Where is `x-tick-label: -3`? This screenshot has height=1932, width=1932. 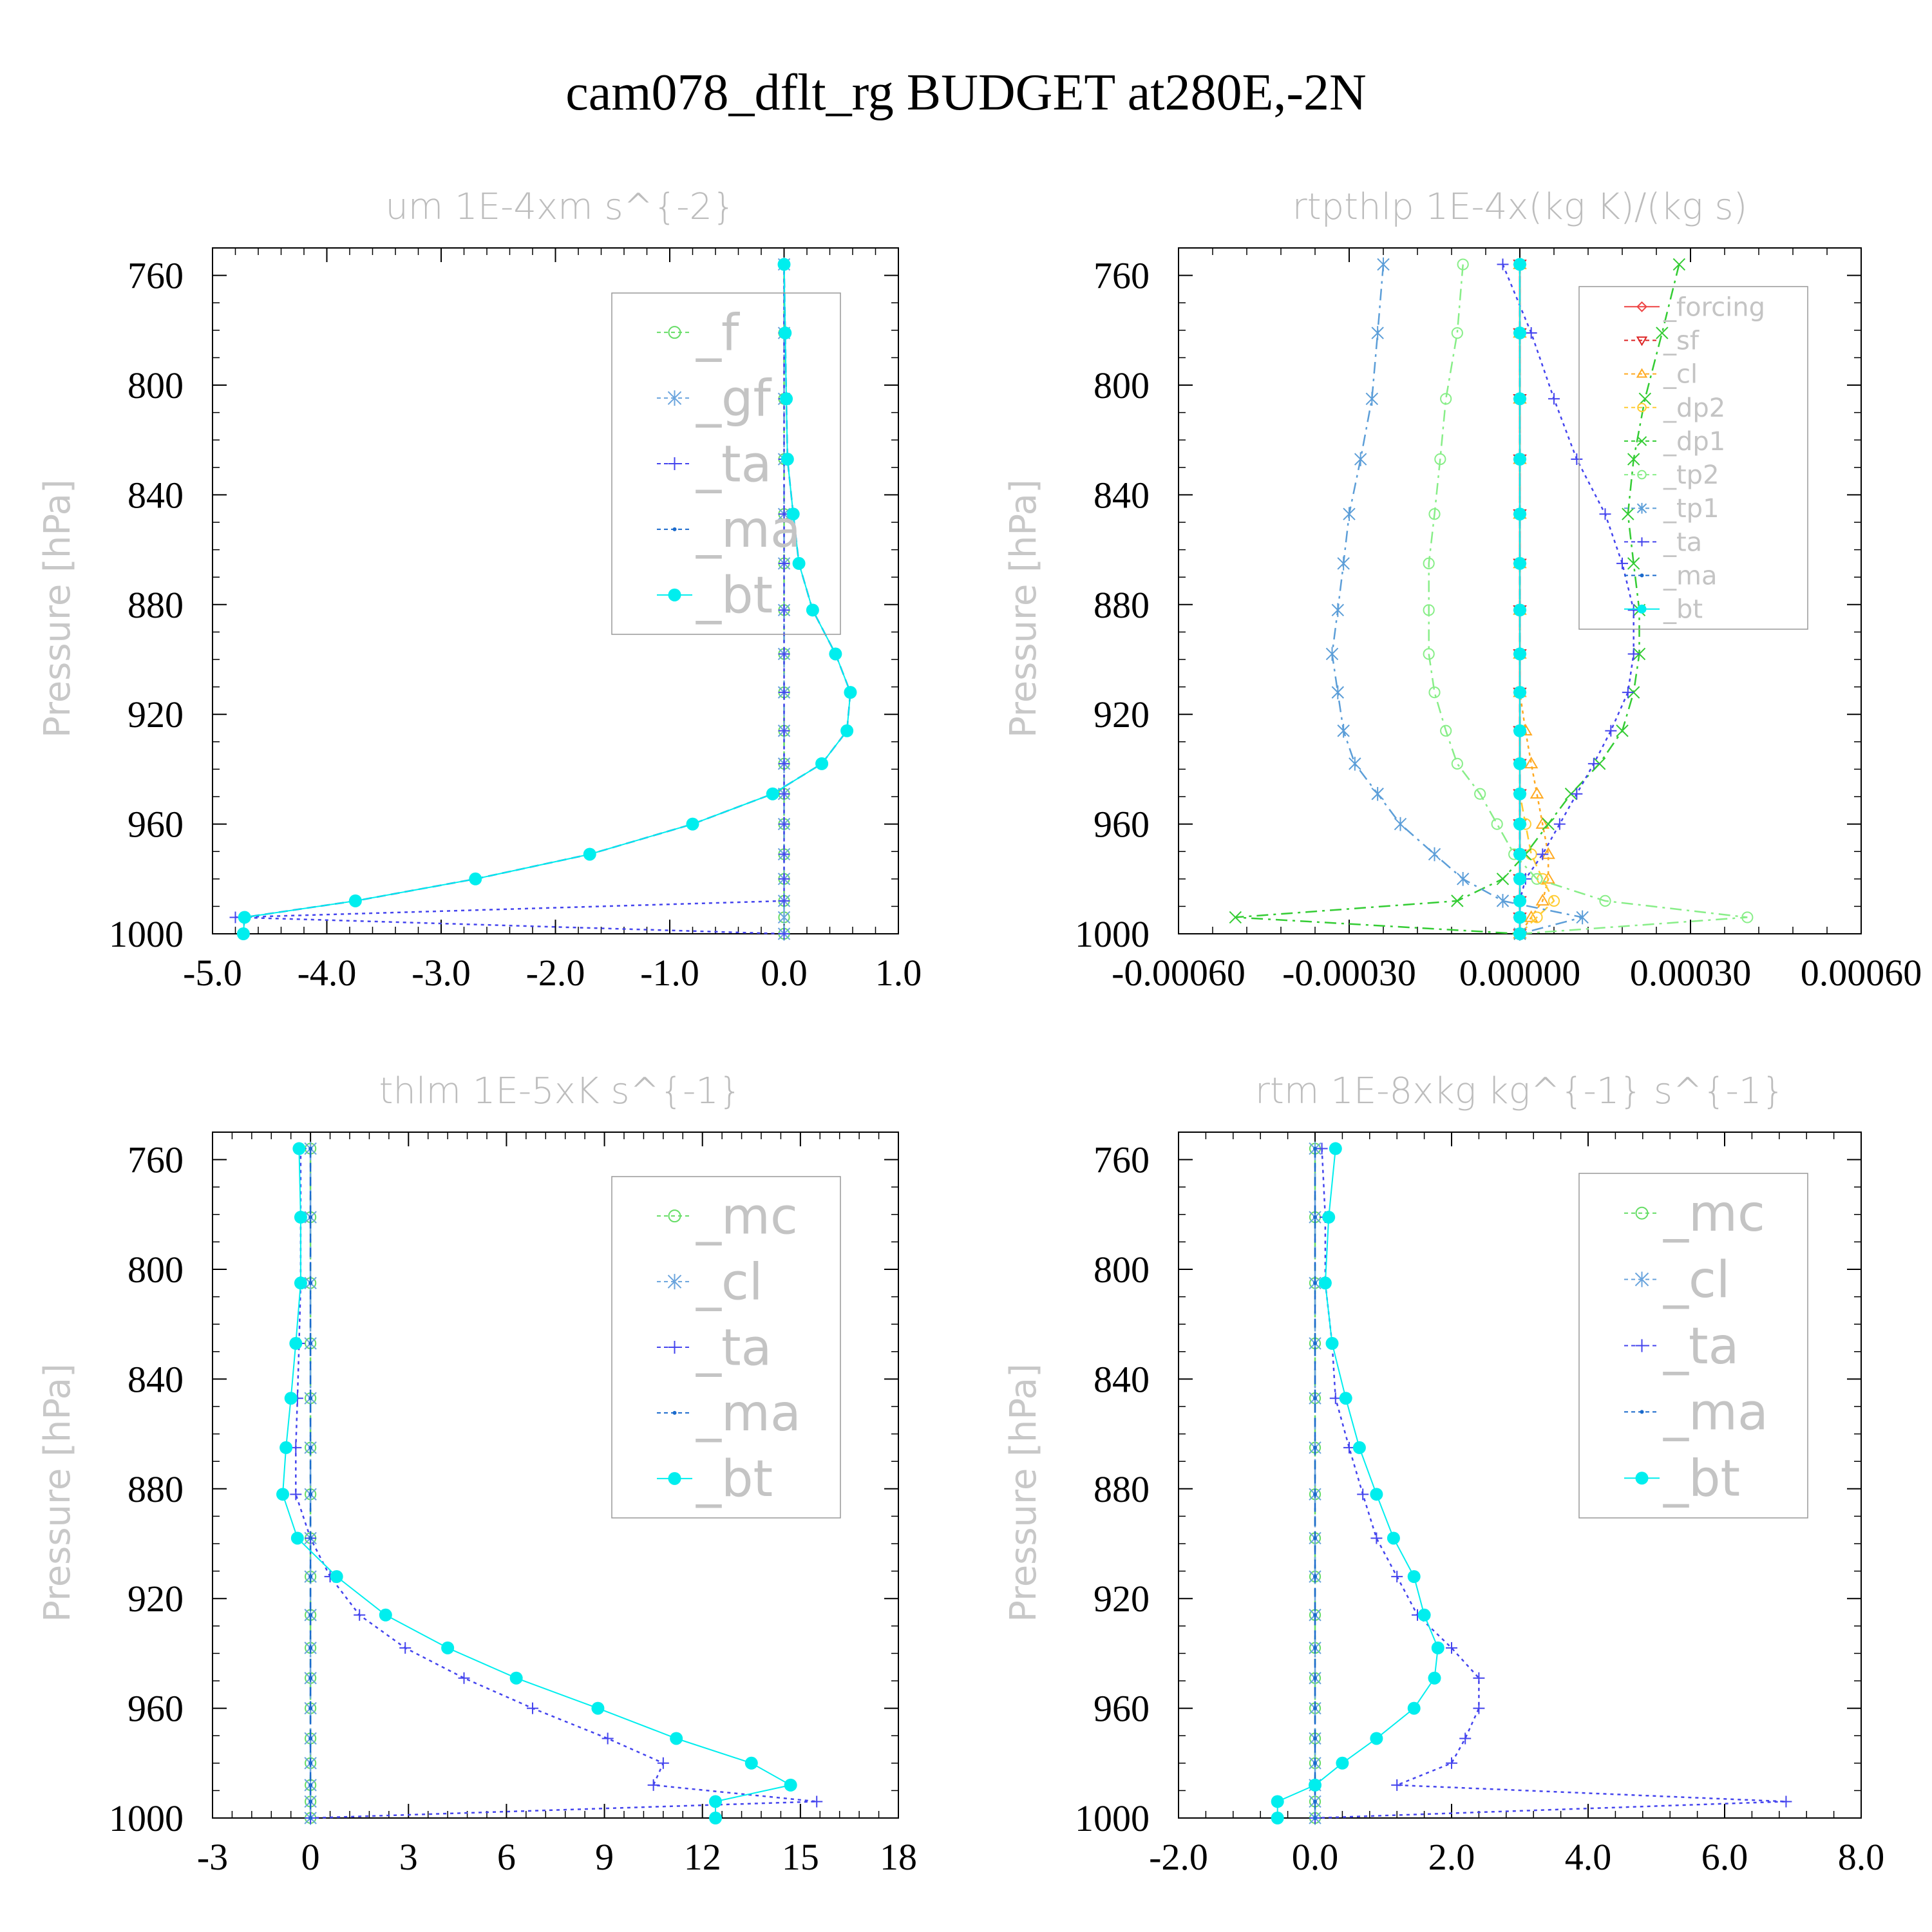 x-tick-label: -3 is located at coordinates (213, 1857).